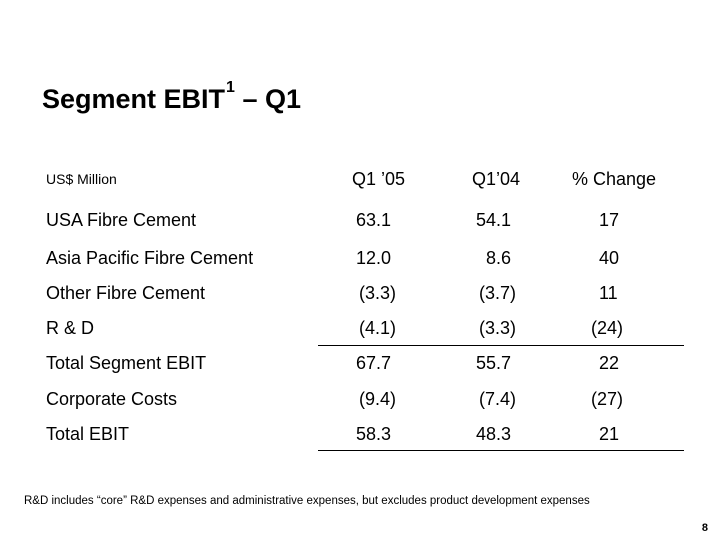 This screenshot has width=720, height=540. I want to click on cell-q1-05: 58.3, so click(374, 434).